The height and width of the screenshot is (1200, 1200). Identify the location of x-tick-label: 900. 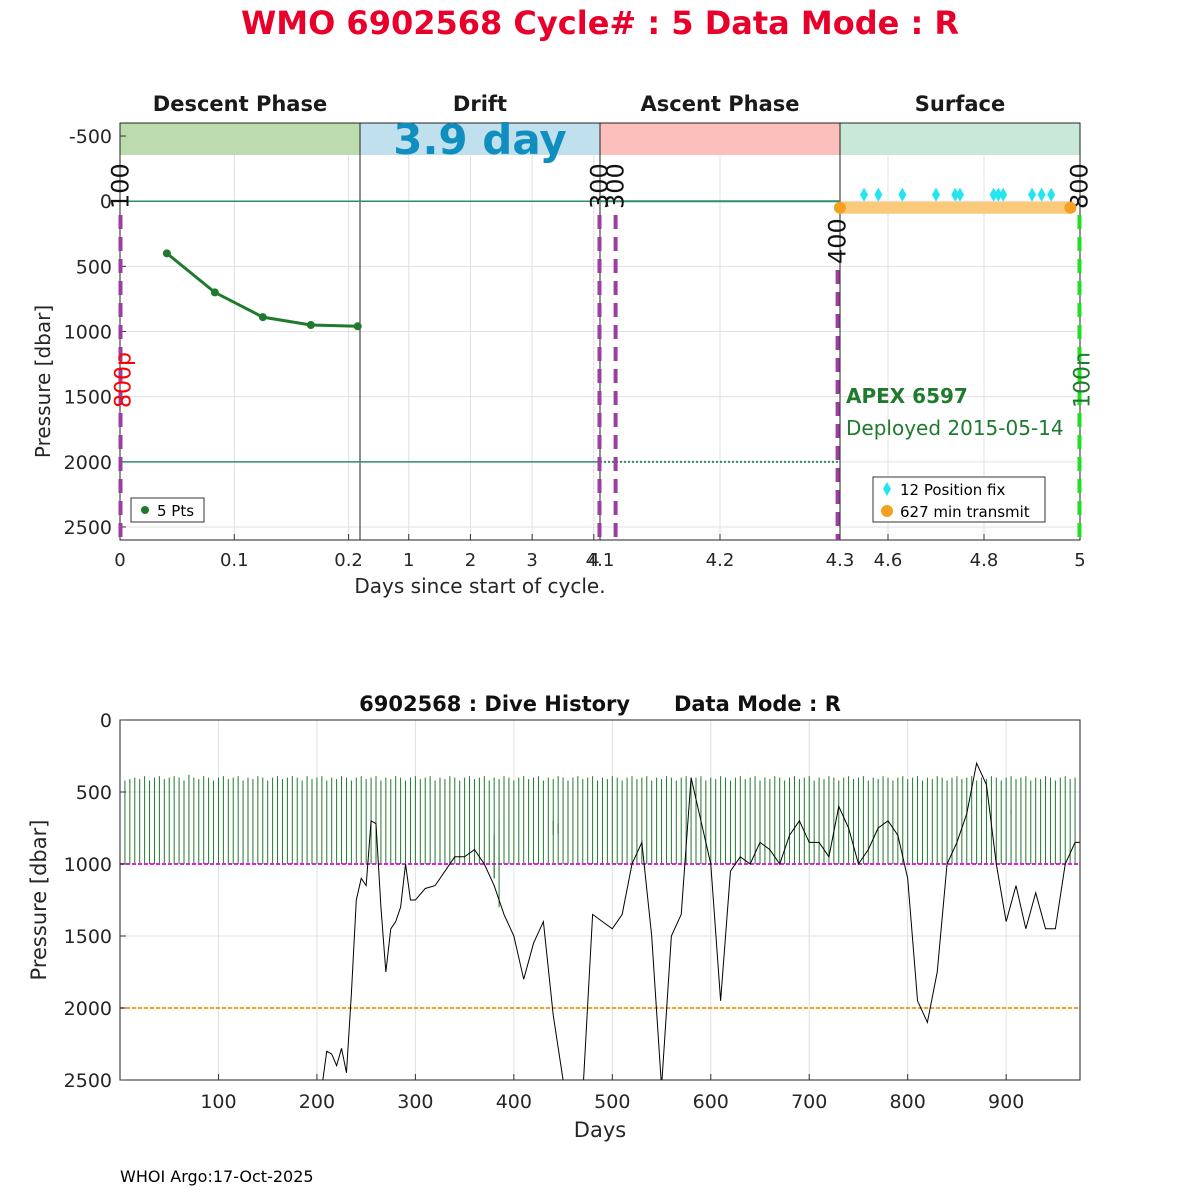
(1006, 1102).